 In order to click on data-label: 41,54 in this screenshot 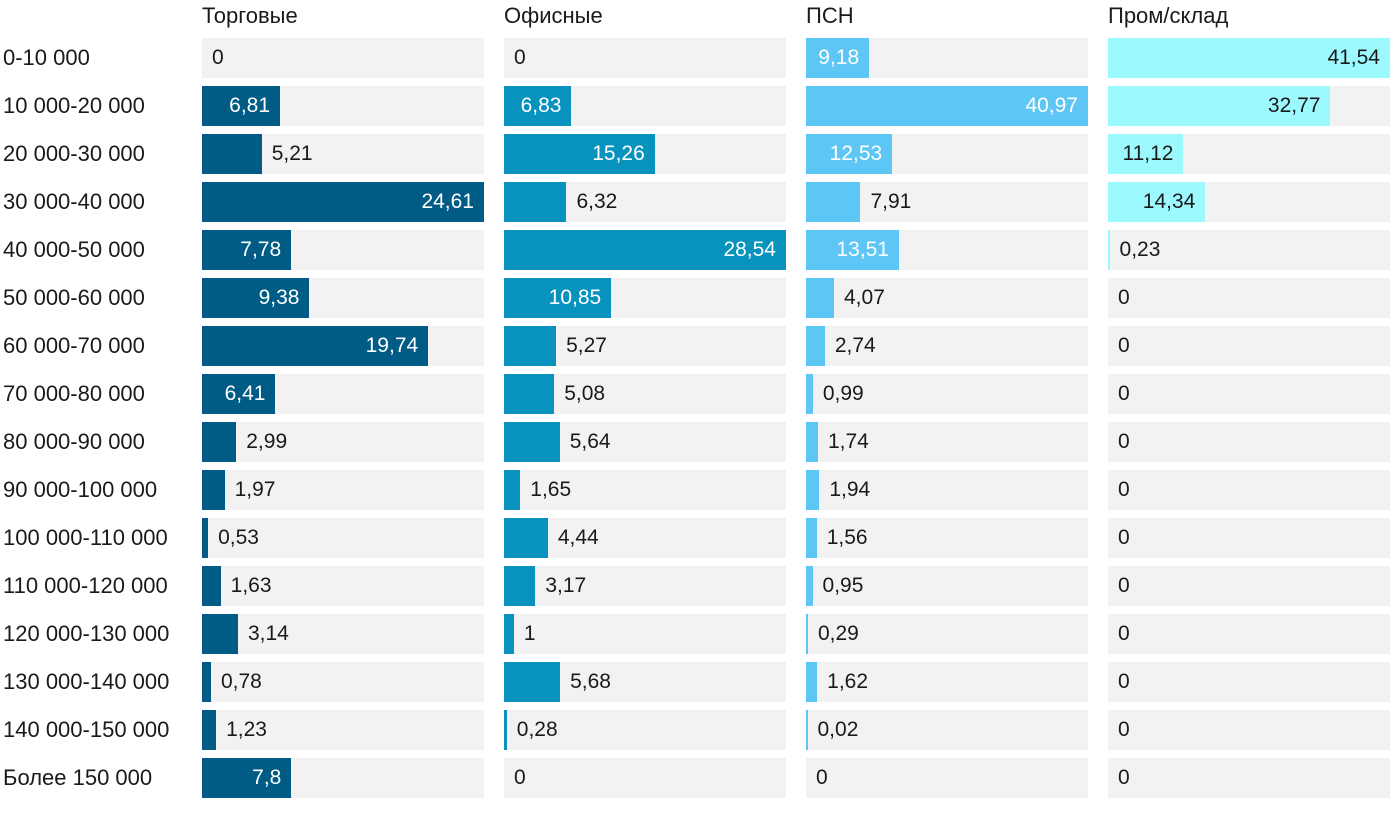, I will do `click(1353, 57)`.